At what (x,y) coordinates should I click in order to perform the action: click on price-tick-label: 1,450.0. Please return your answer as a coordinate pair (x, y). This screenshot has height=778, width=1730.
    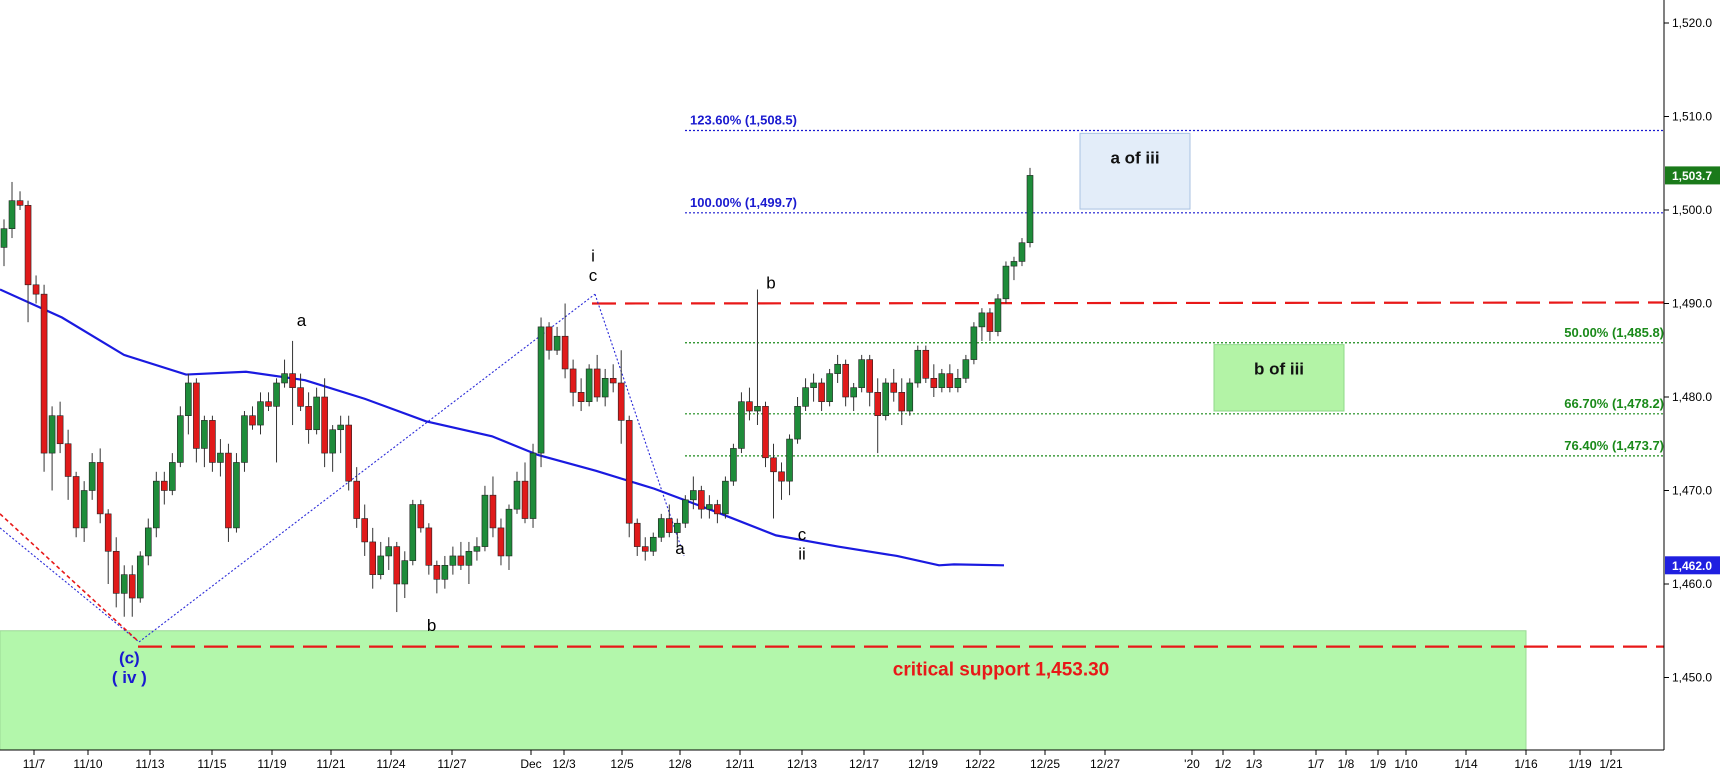
    Looking at the image, I should click on (1692, 678).